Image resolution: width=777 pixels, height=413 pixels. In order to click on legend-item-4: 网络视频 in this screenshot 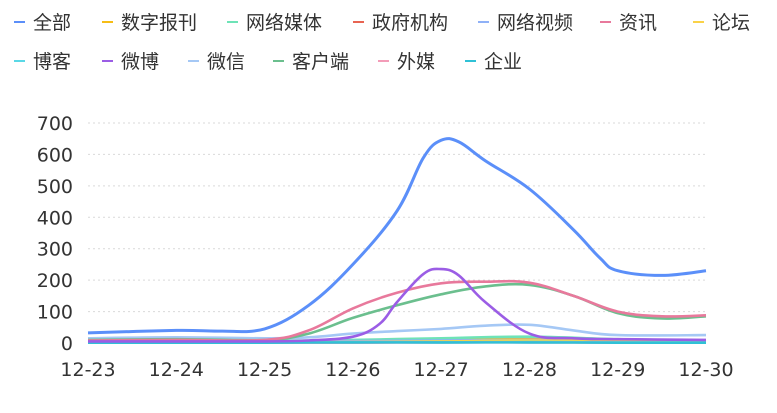, I will do `click(525, 23)`.